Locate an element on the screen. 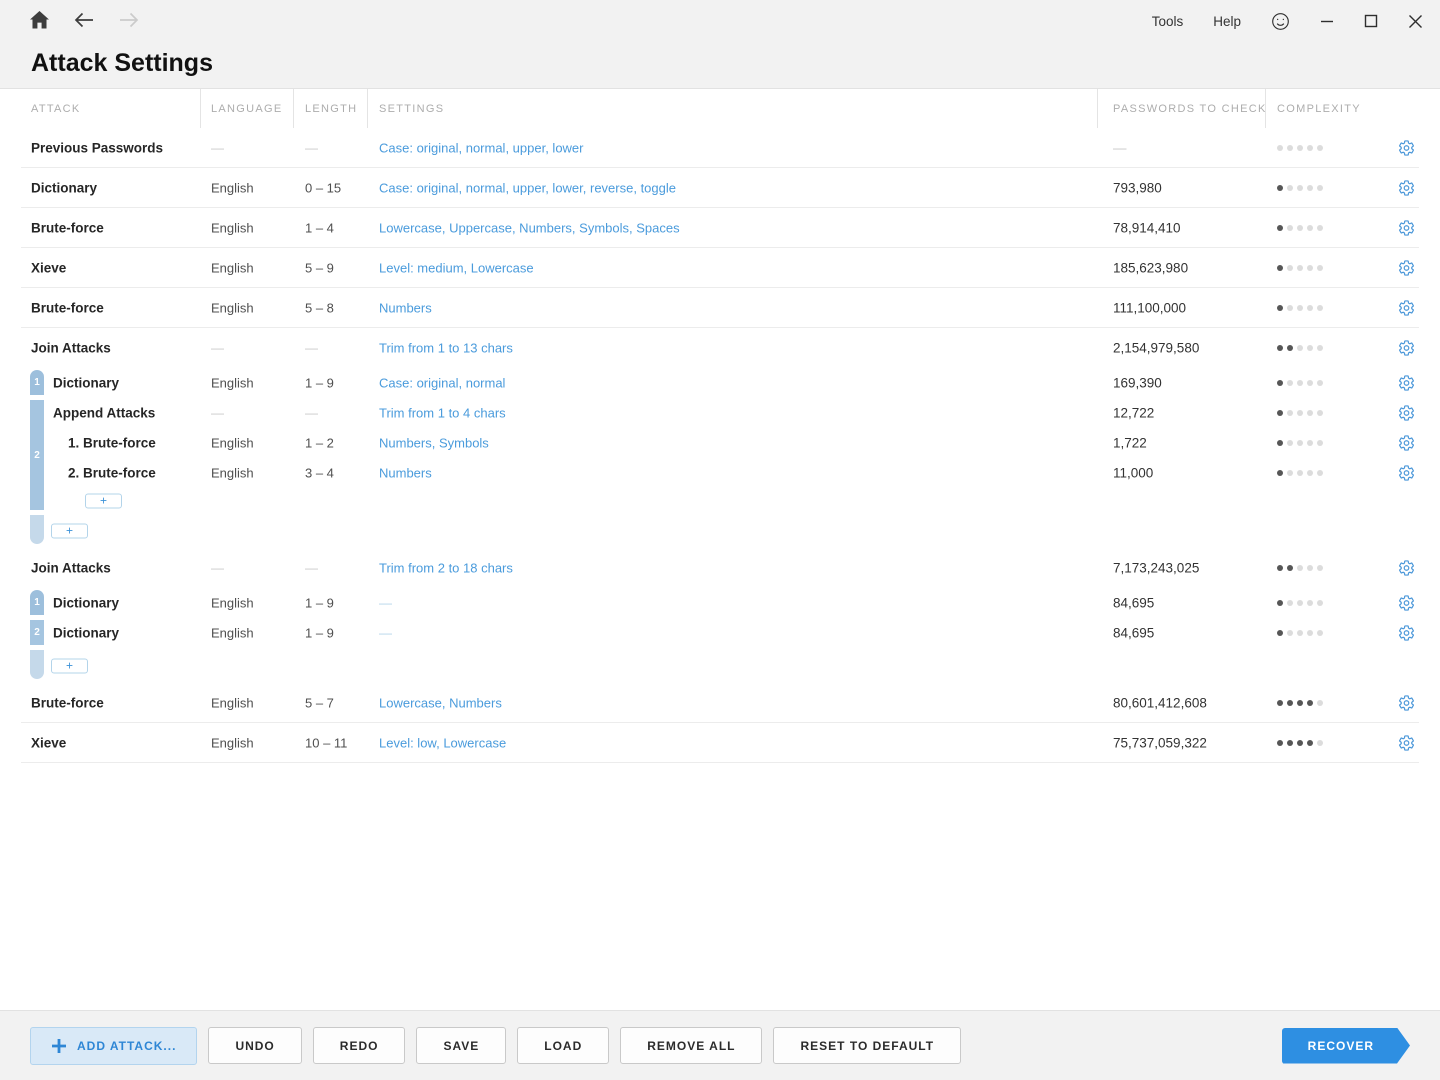 This screenshot has width=1440, height=1080. settings-link: Case: original, normal, upper, lower is located at coordinates (481, 148).